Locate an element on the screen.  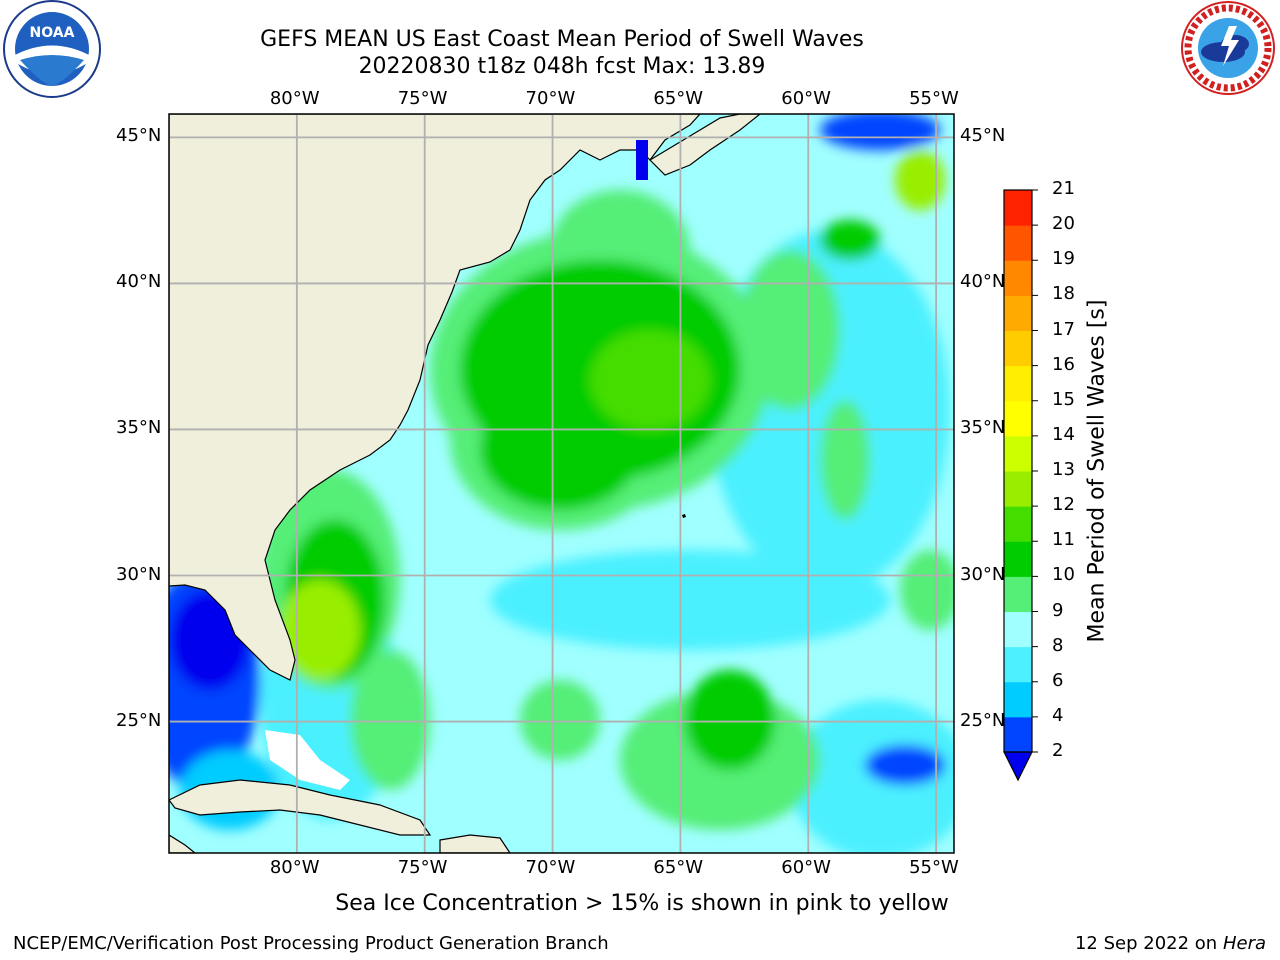
land-hispaniola is located at coordinates (475, 843).